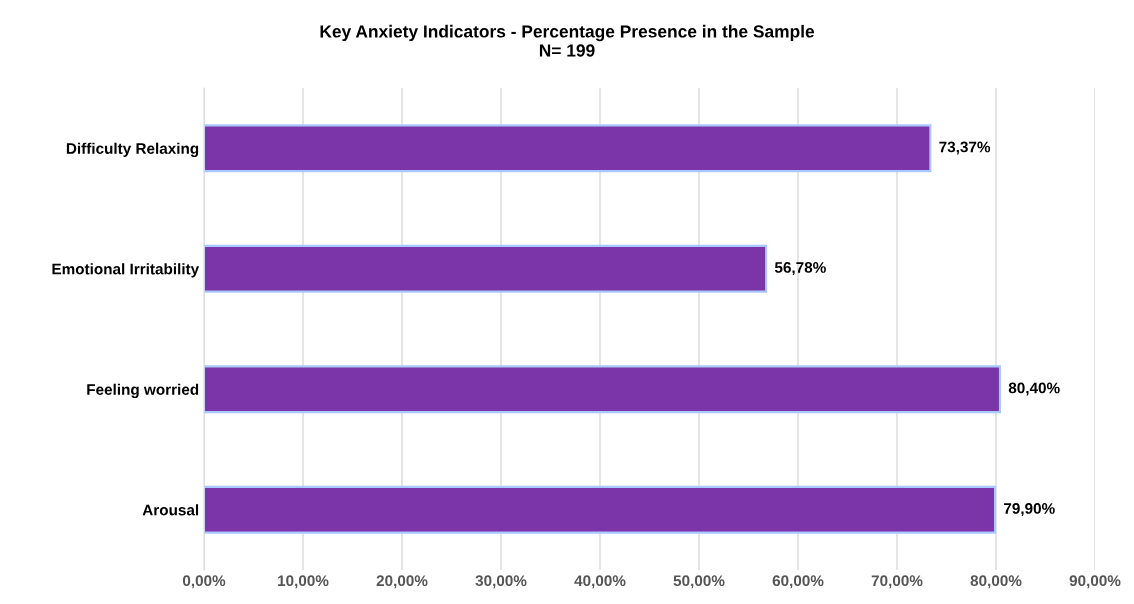 Image resolution: width=1134 pixels, height=604 pixels. What do you see at coordinates (132, 150) in the screenshot?
I see `y-tick-label: Difficulty Relaxing` at bounding box center [132, 150].